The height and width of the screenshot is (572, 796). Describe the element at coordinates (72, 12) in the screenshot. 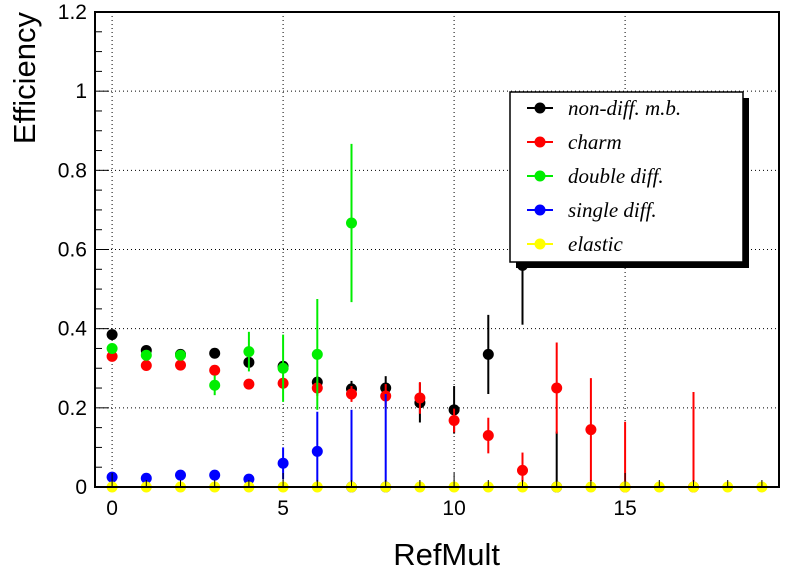

I see `y-tick-label: 1.2` at that location.